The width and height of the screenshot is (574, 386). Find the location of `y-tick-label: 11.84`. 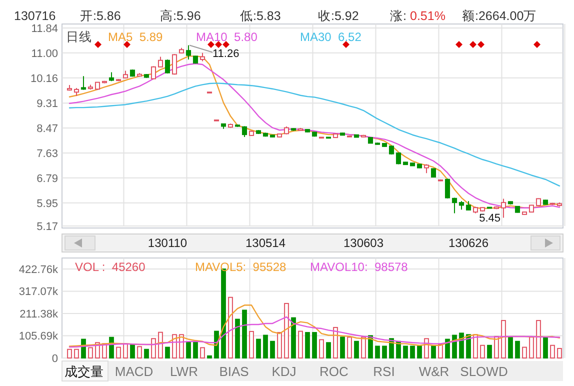

y-tick-label: 11.84 is located at coordinates (44, 29).